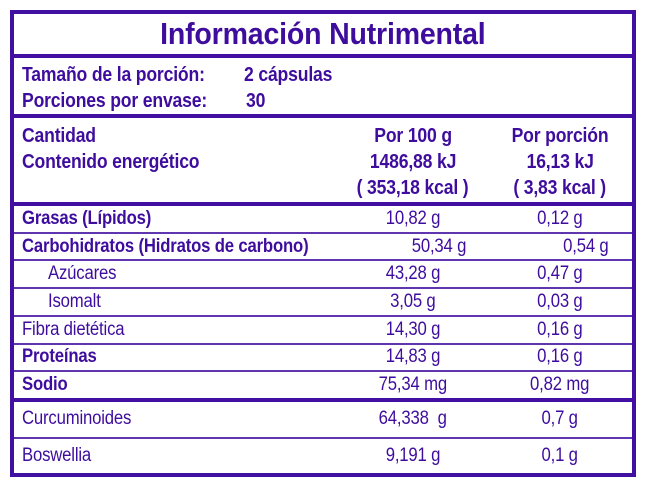 The image size is (646, 486). What do you see at coordinates (413, 455) in the screenshot?
I see `per-100g-value: 9,191 g` at bounding box center [413, 455].